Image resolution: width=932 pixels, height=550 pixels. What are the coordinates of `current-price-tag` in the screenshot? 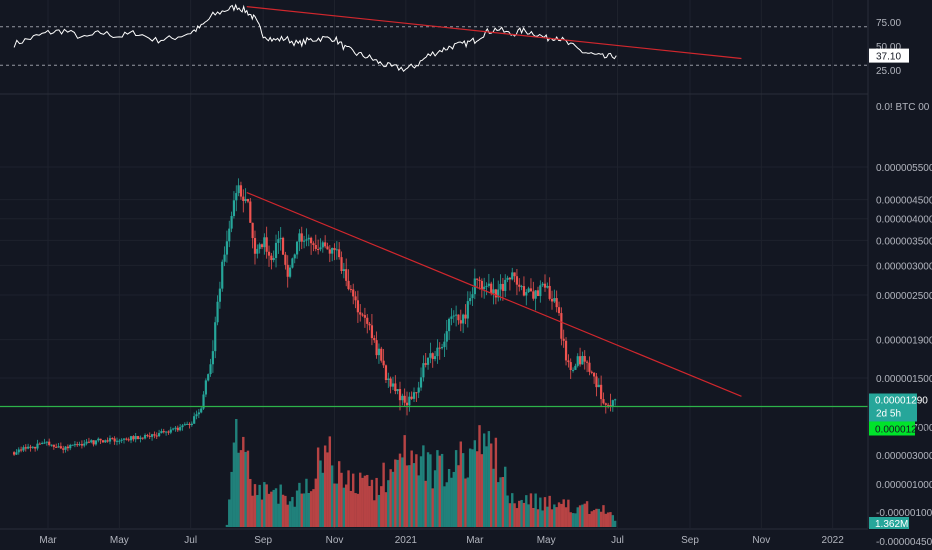 It's located at (893, 407).